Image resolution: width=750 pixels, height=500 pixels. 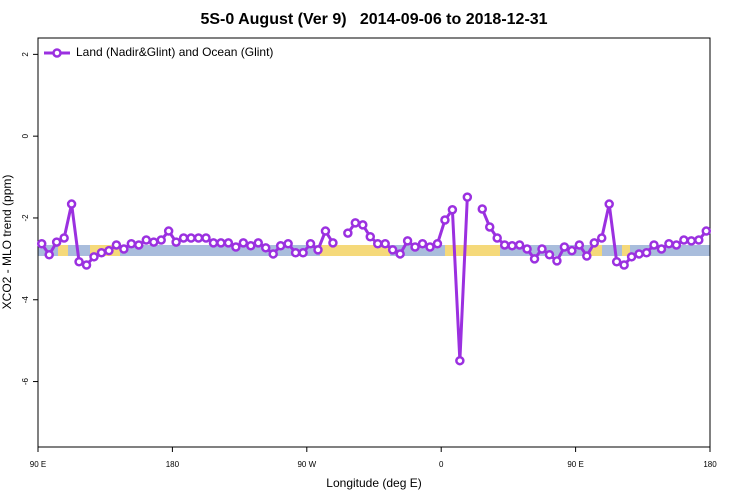 What do you see at coordinates (25, 300) in the screenshot?
I see `y-tick-label: -4` at bounding box center [25, 300].